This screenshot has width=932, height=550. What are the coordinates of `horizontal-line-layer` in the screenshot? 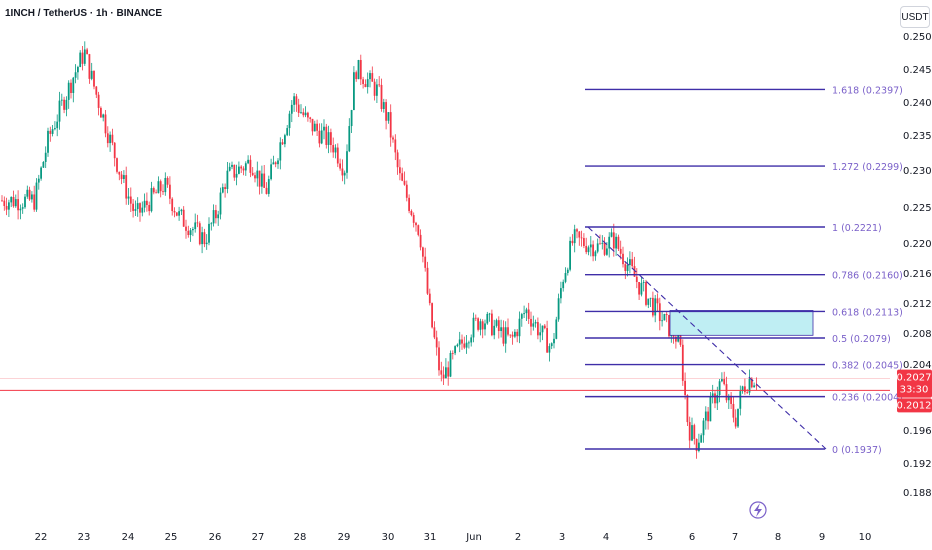 It's located at (445, 384).